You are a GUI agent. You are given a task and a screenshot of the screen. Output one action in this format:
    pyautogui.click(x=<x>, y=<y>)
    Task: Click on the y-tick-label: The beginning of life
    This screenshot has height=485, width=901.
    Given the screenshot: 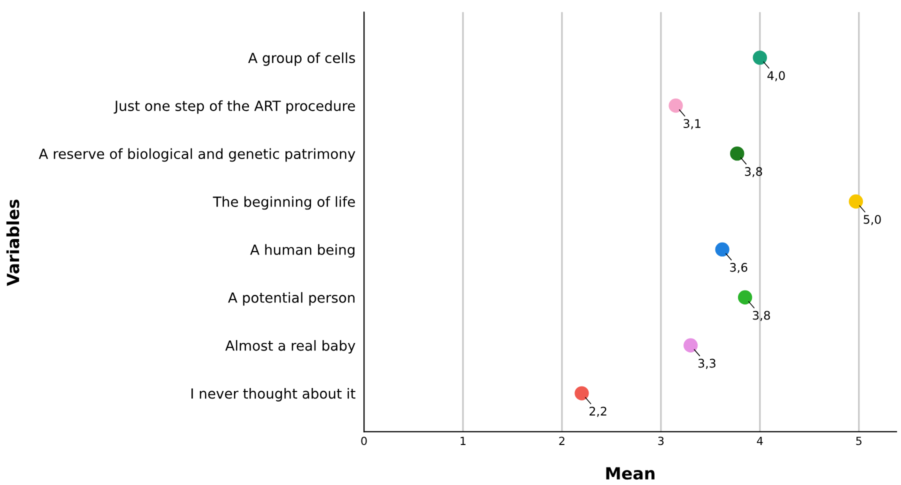 What is the action you would take?
    pyautogui.click(x=283, y=203)
    